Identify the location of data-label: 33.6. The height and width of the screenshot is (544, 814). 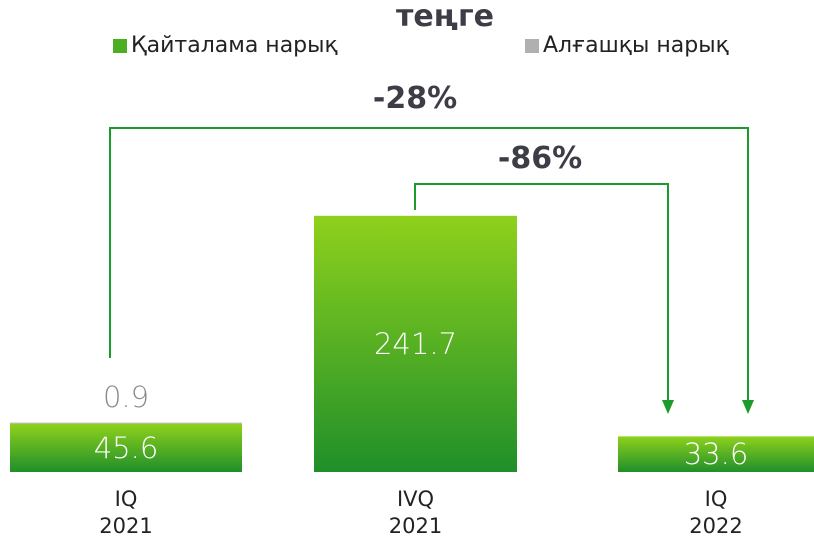
(716, 454).